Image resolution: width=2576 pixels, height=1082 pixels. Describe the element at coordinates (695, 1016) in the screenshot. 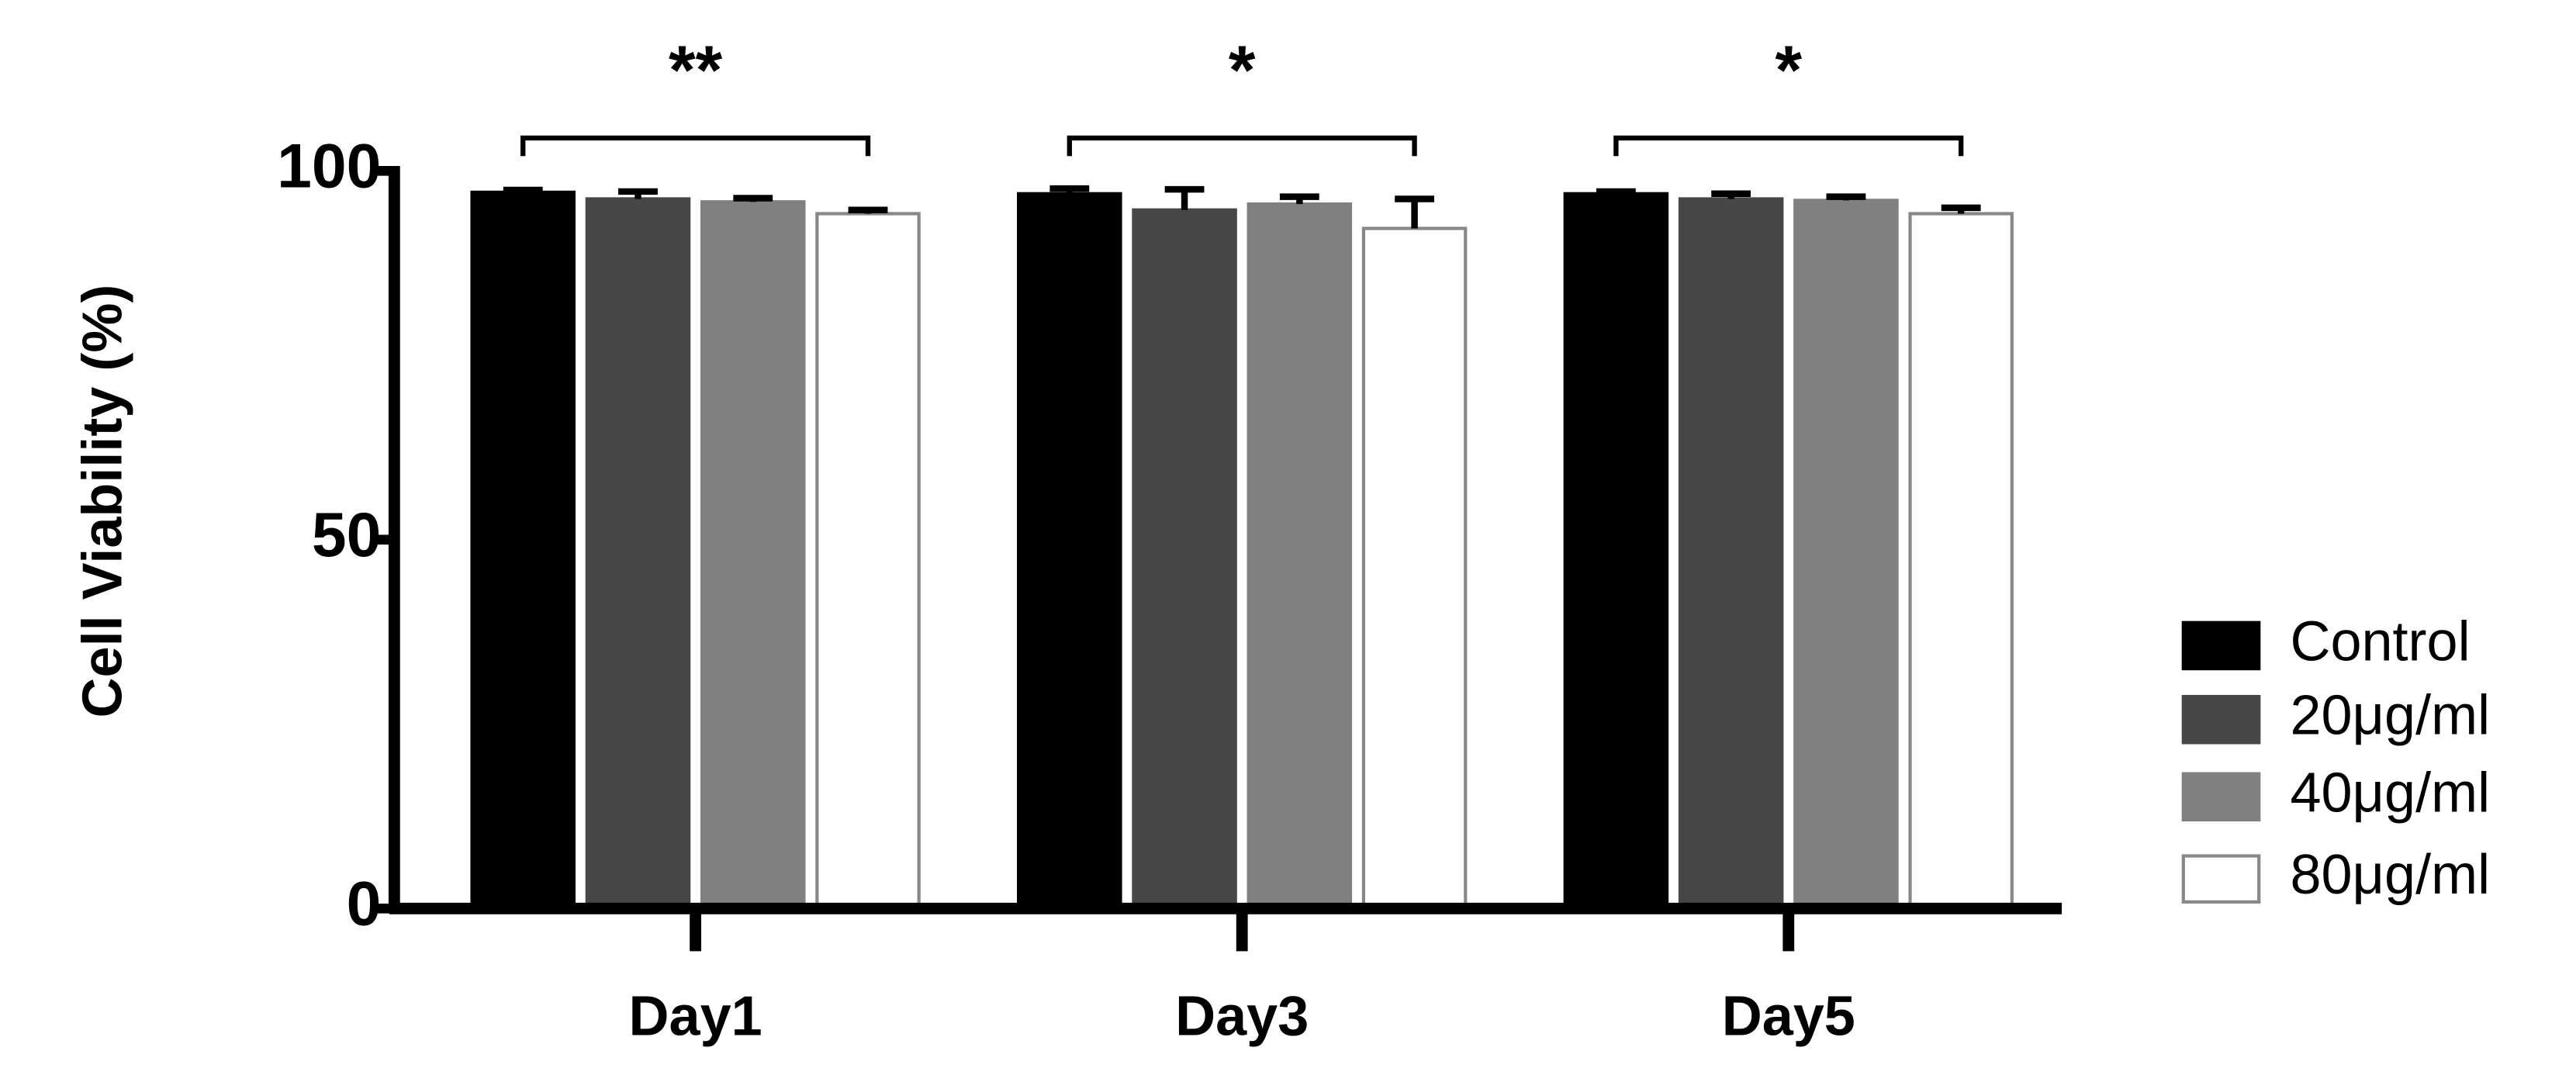

I see `x-tick-label: Day1` at that location.